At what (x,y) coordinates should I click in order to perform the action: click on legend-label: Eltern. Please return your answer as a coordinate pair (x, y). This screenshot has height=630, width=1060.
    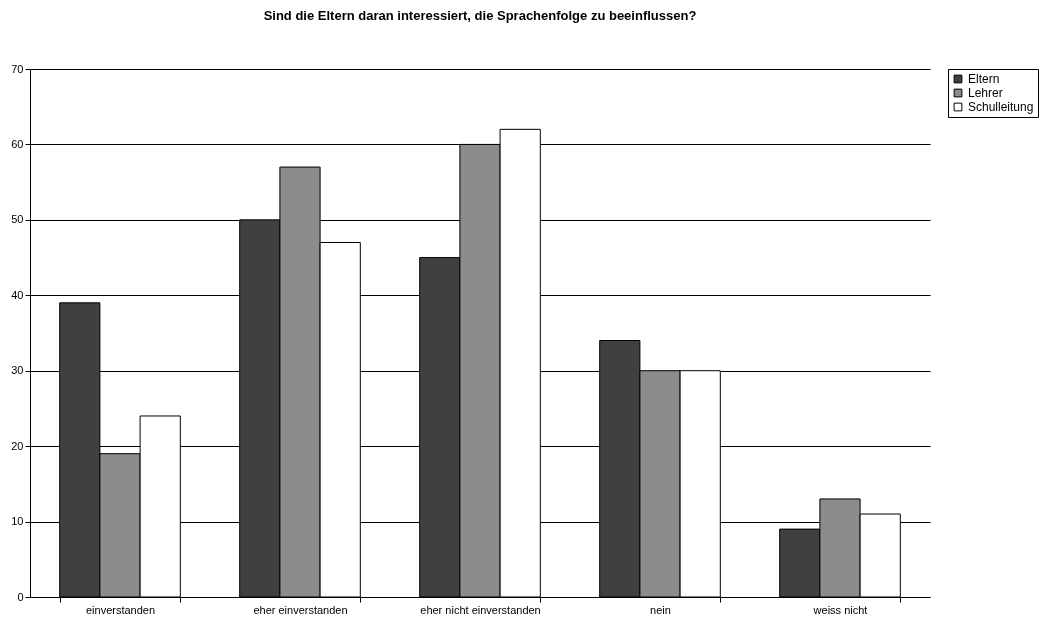
    Looking at the image, I should click on (984, 79).